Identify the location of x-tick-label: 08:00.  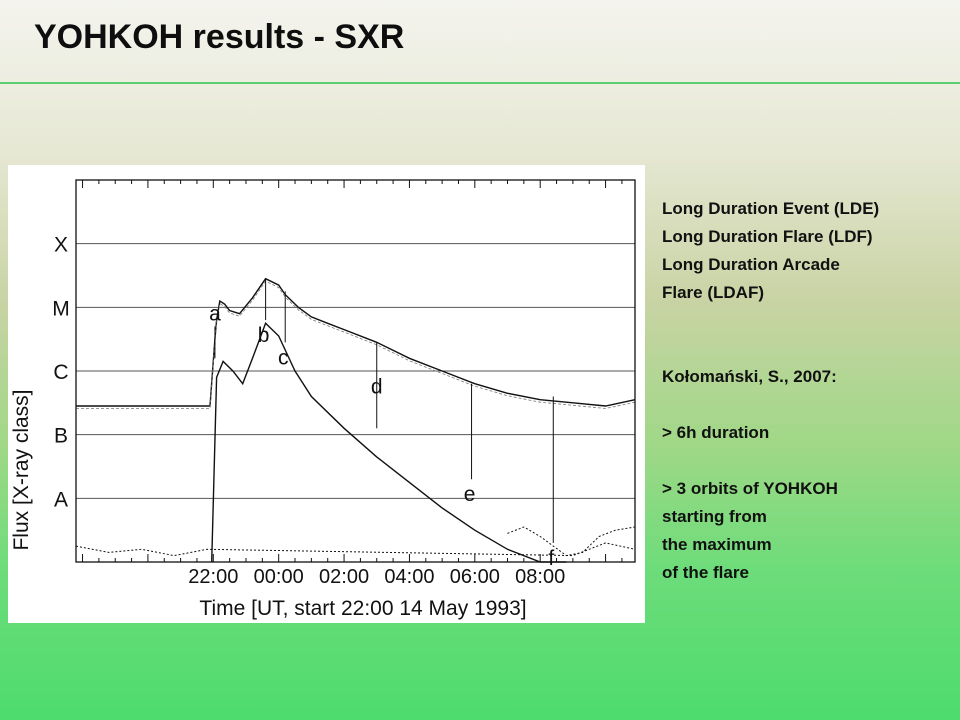
(540, 577).